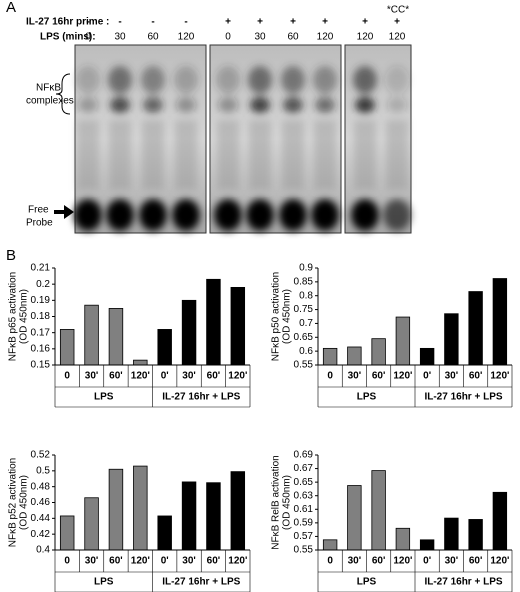  What do you see at coordinates (306, 351) in the screenshot?
I see `y-tick-label: 0.6` at bounding box center [306, 351].